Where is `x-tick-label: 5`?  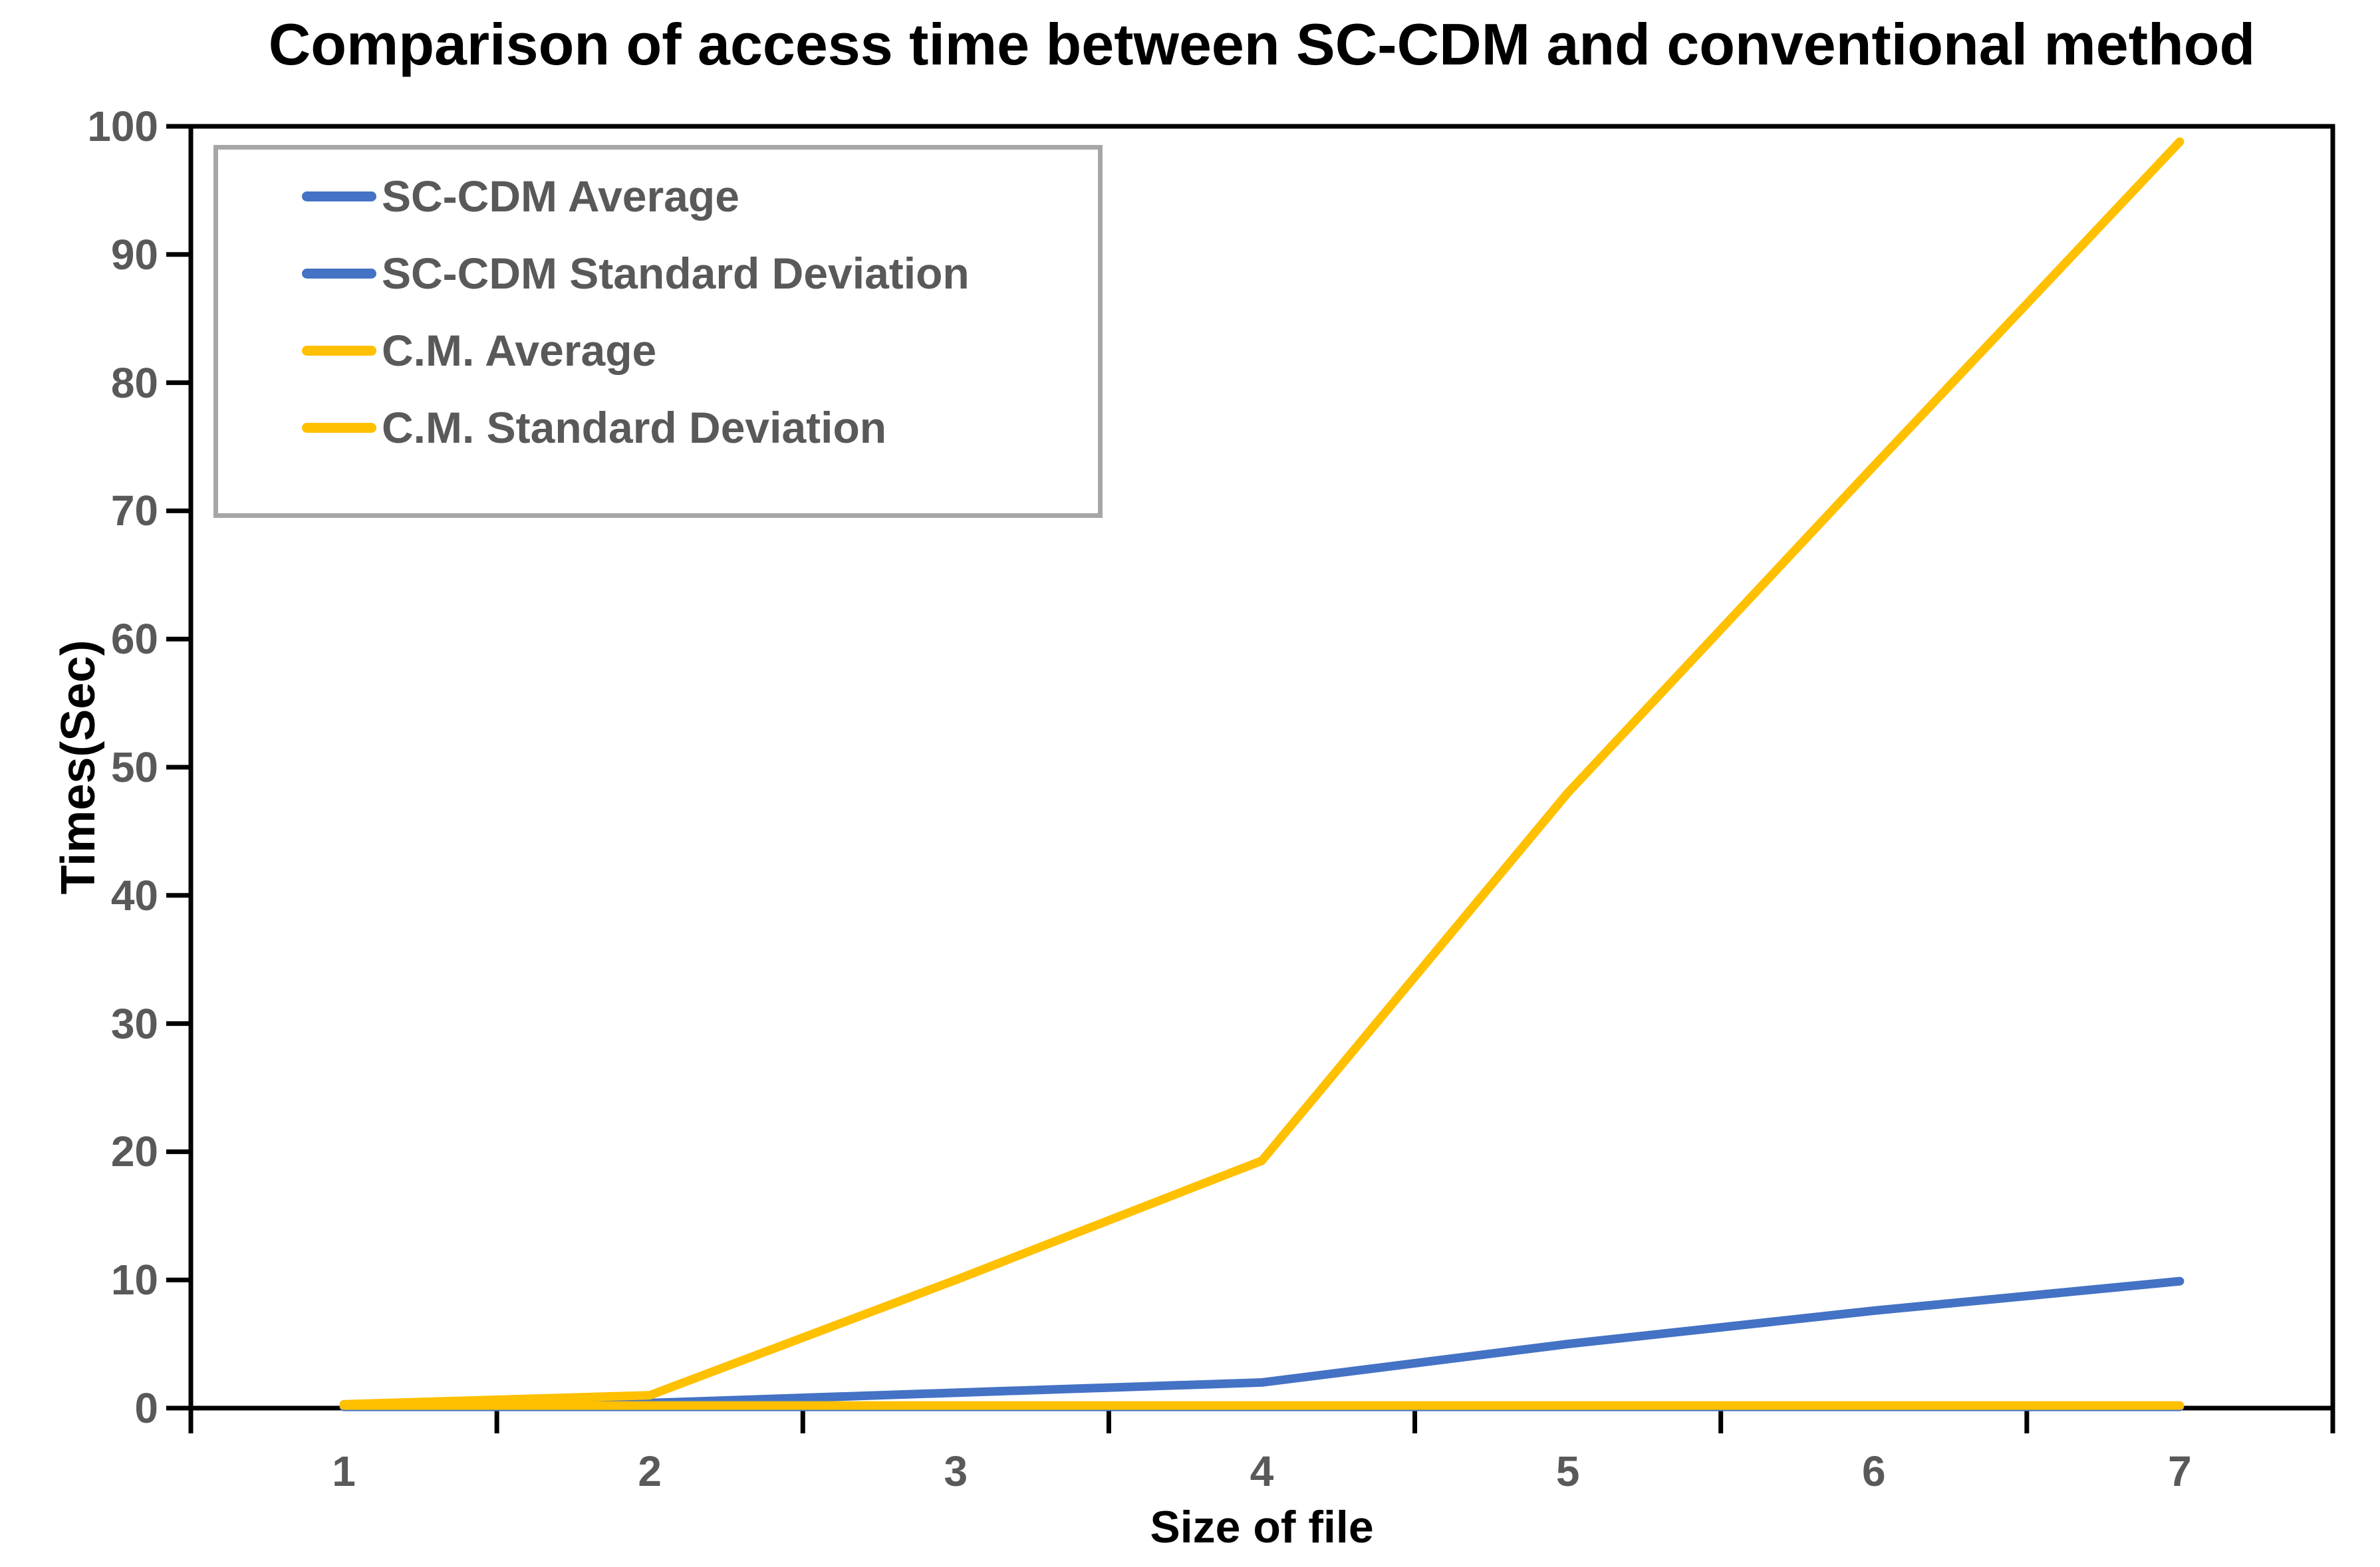 x-tick-label: 5 is located at coordinates (1567, 1471).